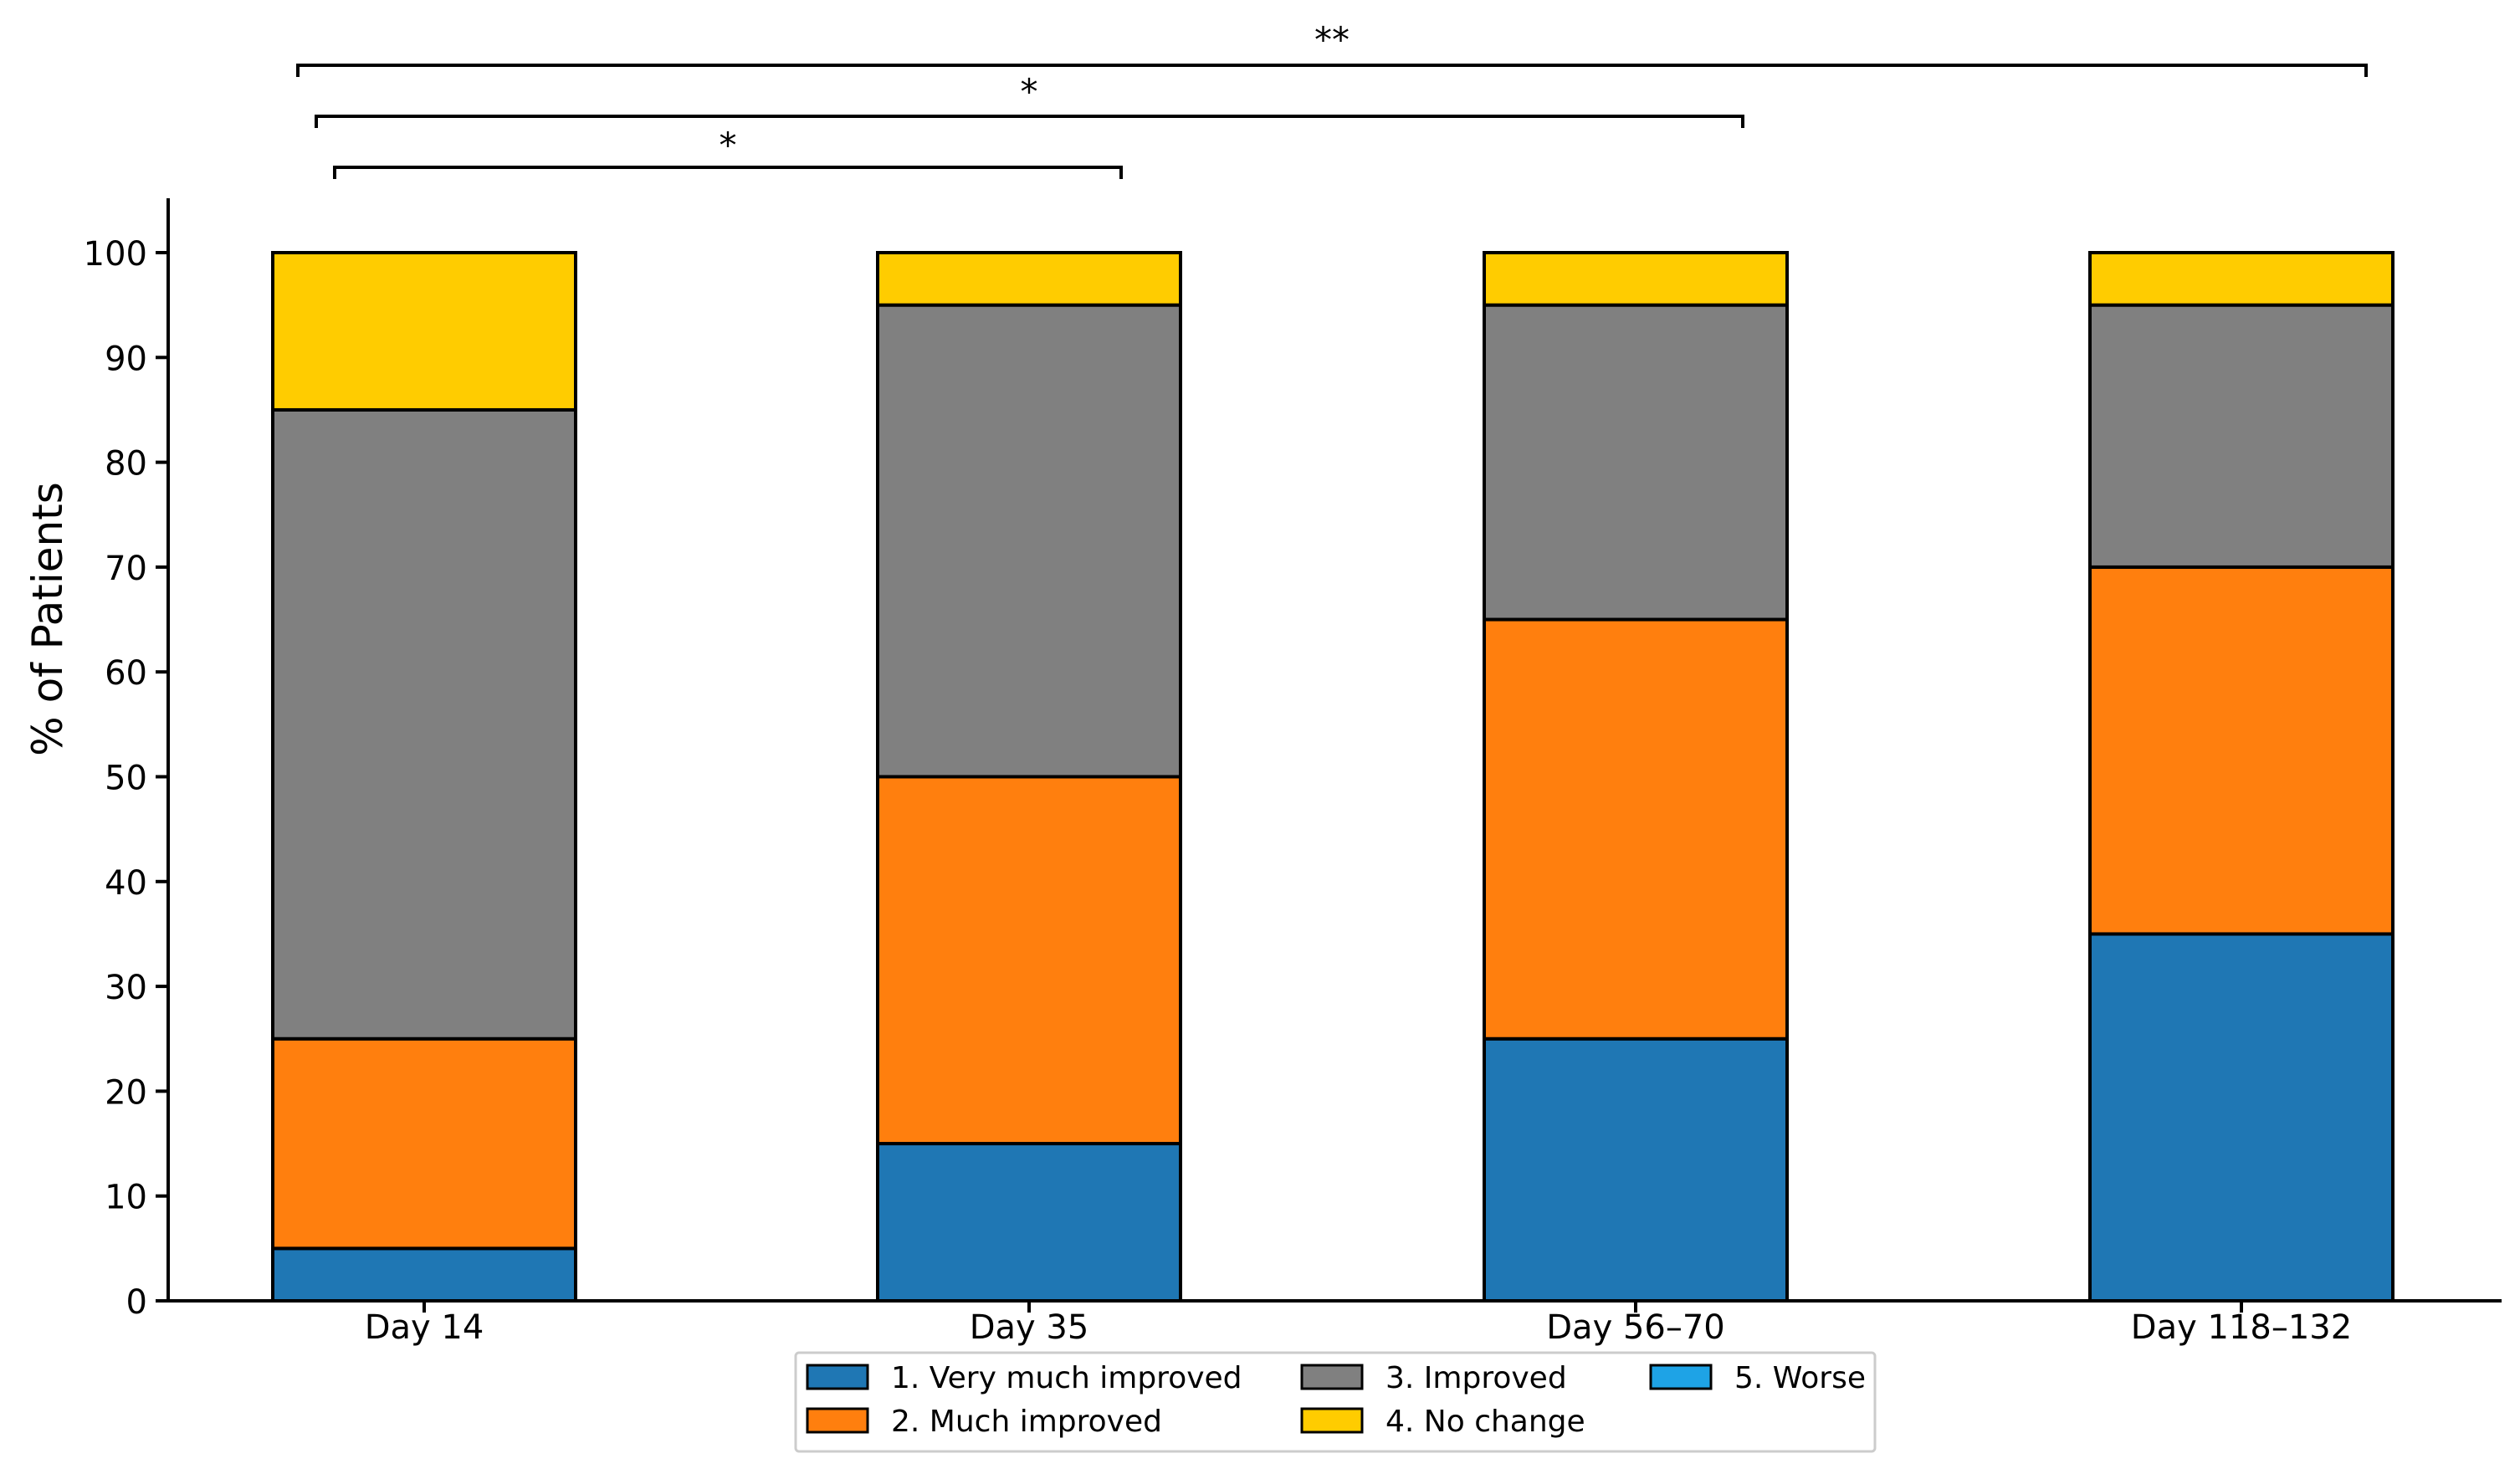 This screenshot has width=2520, height=1474. Describe the element at coordinates (2241, 750) in the screenshot. I see `bar-segment-day-118-132-2-much-improved` at that location.